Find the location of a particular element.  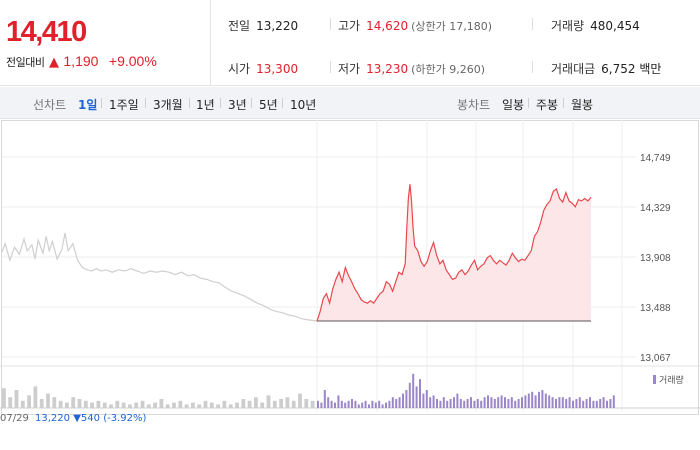

tab-1day: 1일 is located at coordinates (88, 105).